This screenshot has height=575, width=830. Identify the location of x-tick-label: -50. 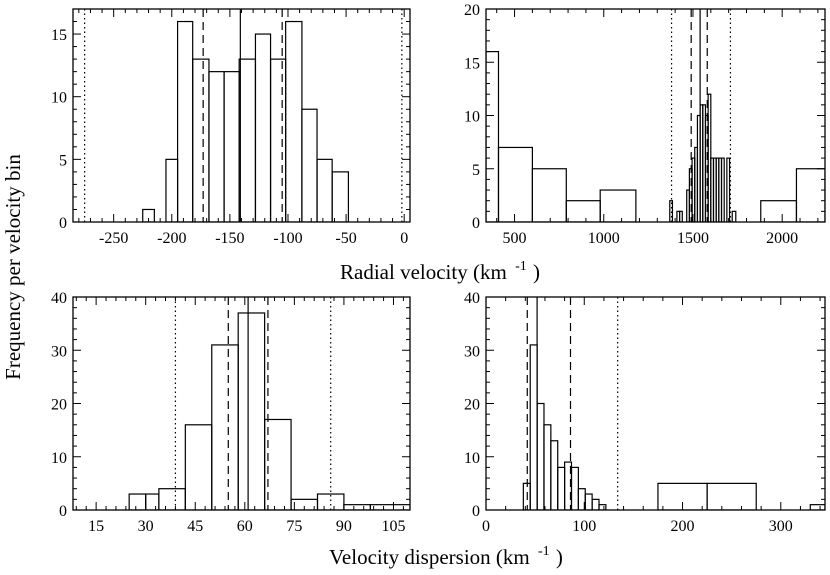
(345, 238).